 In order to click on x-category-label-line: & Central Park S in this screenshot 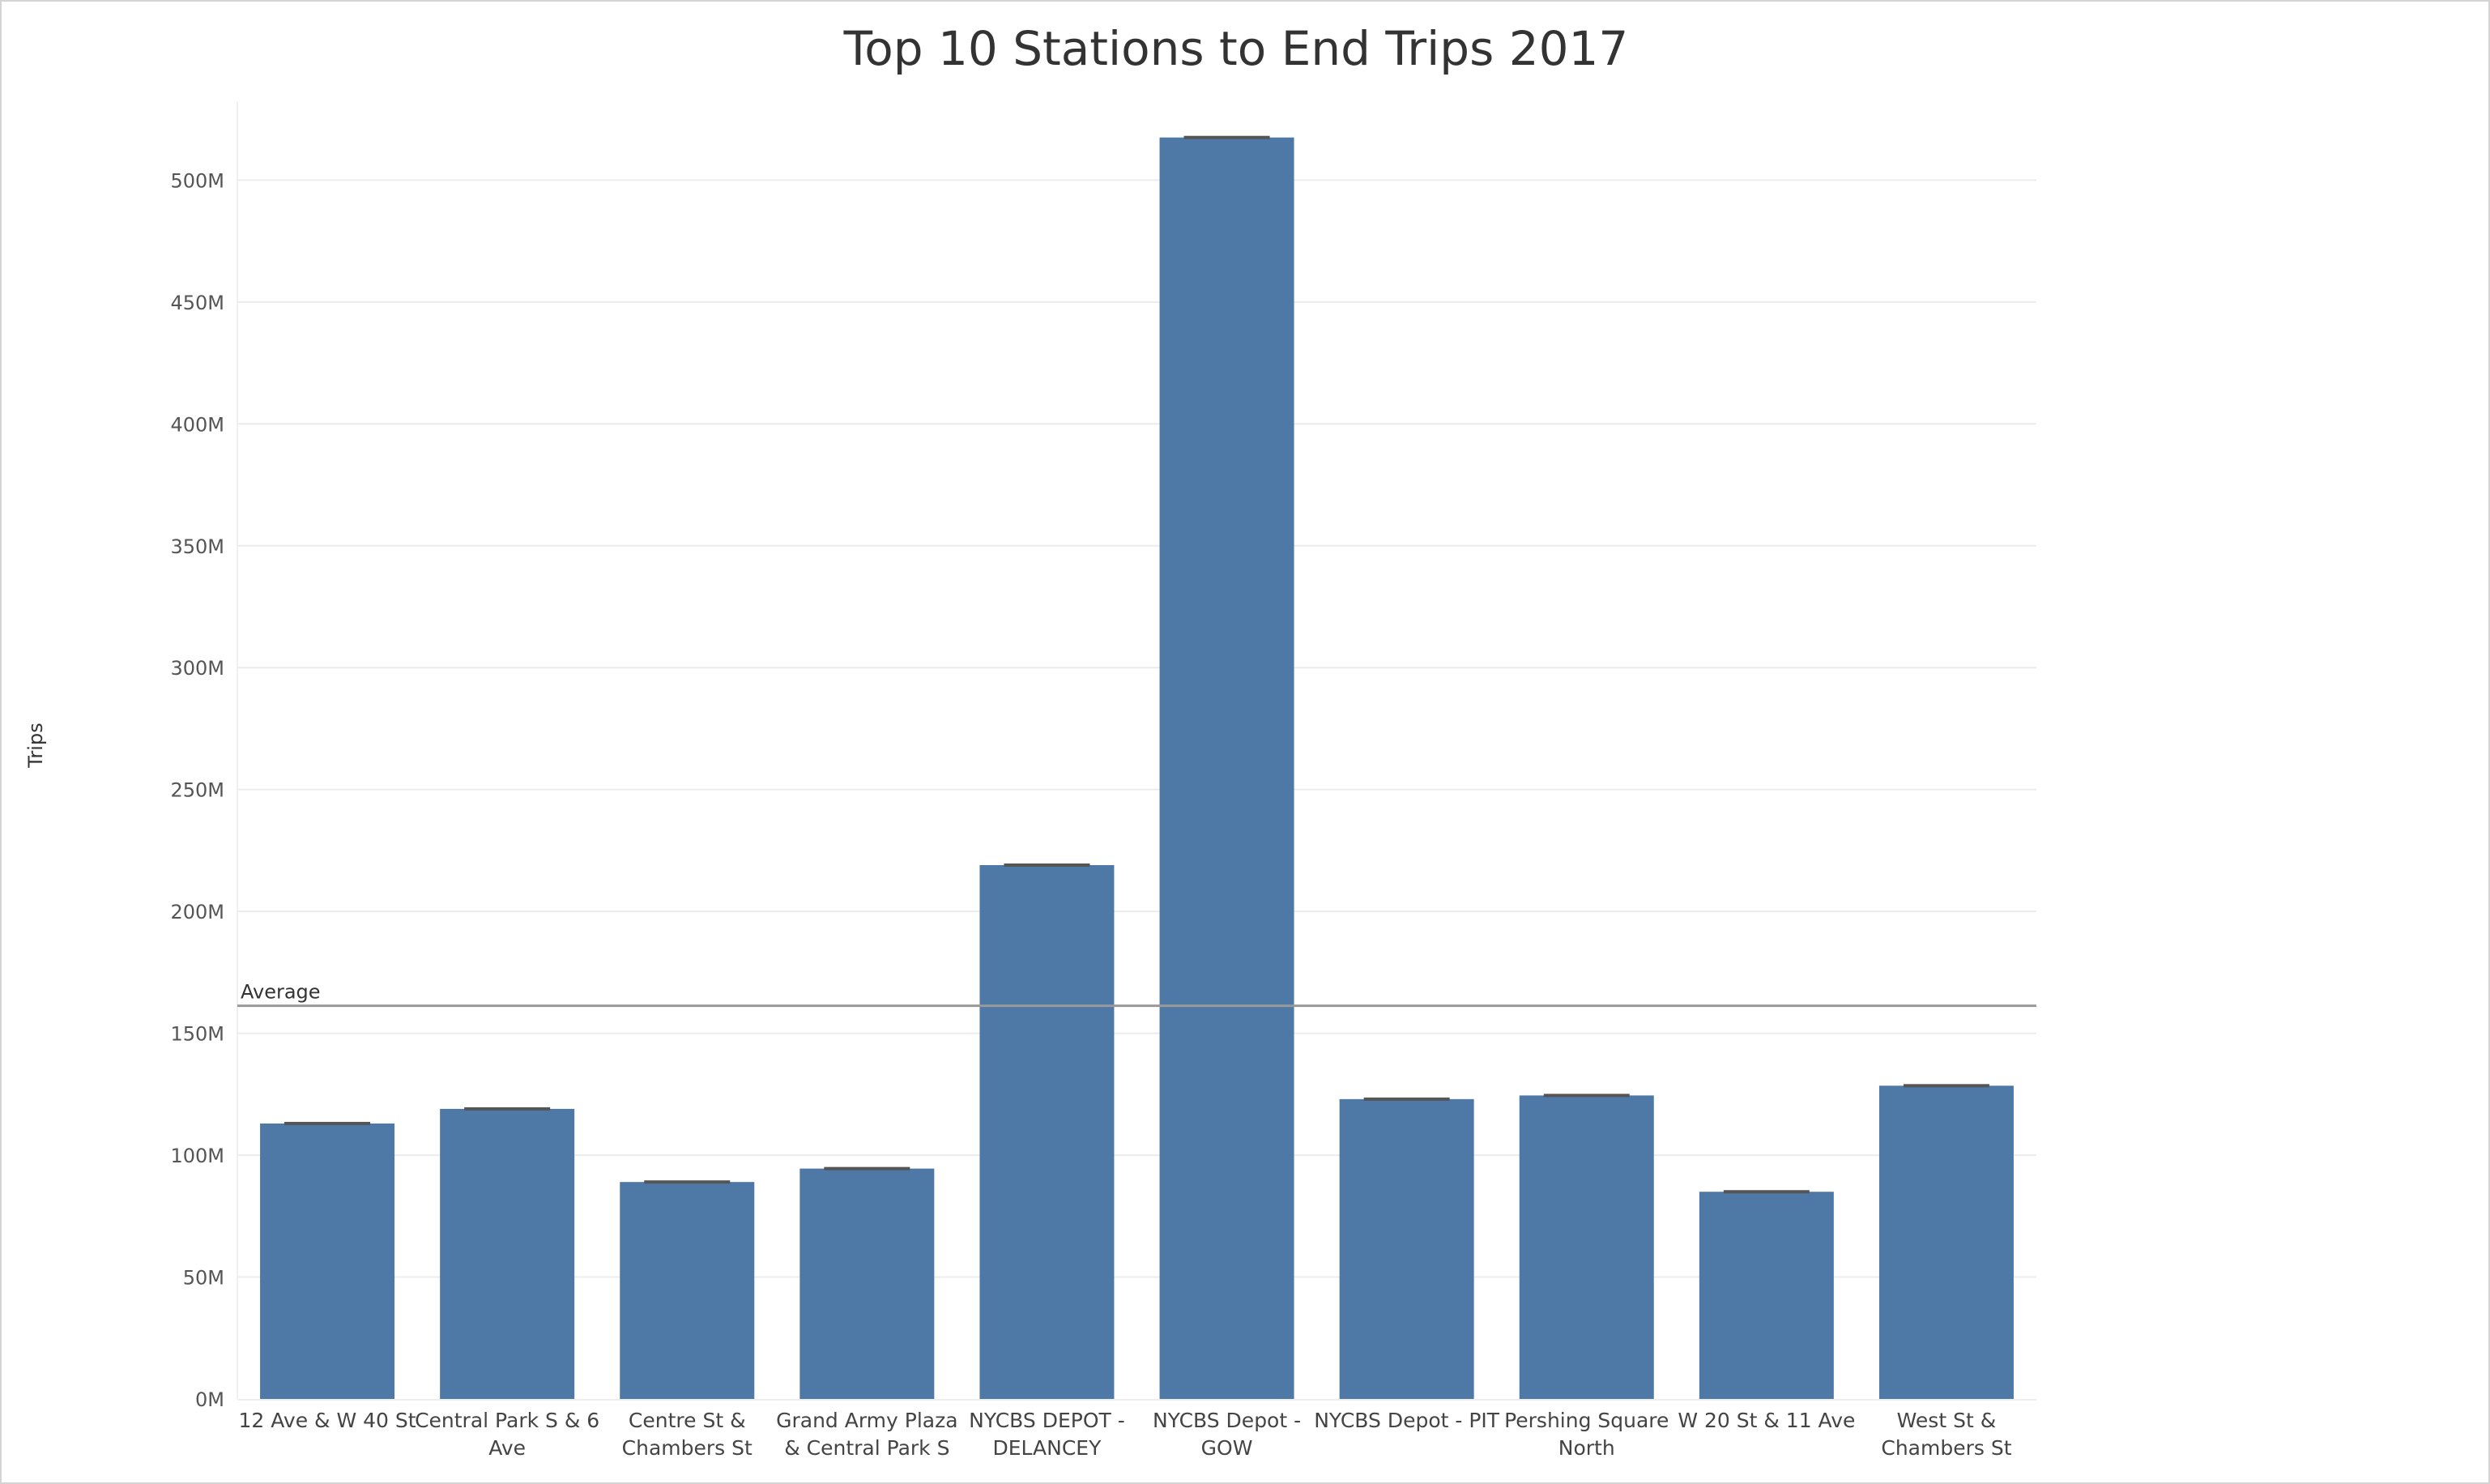, I will do `click(866, 1448)`.